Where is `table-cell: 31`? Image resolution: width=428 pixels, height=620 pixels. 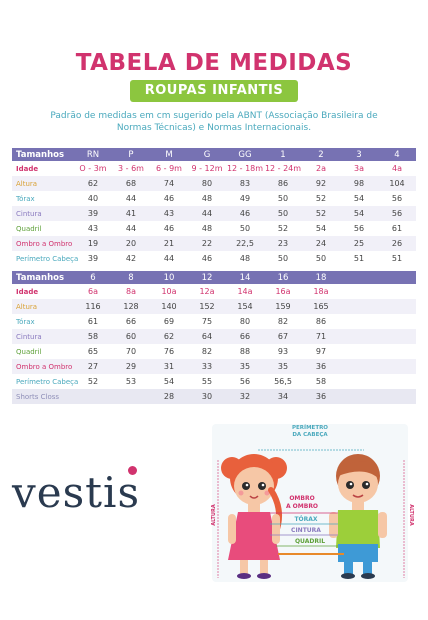
table-cell: 31 is located at coordinates (169, 366).